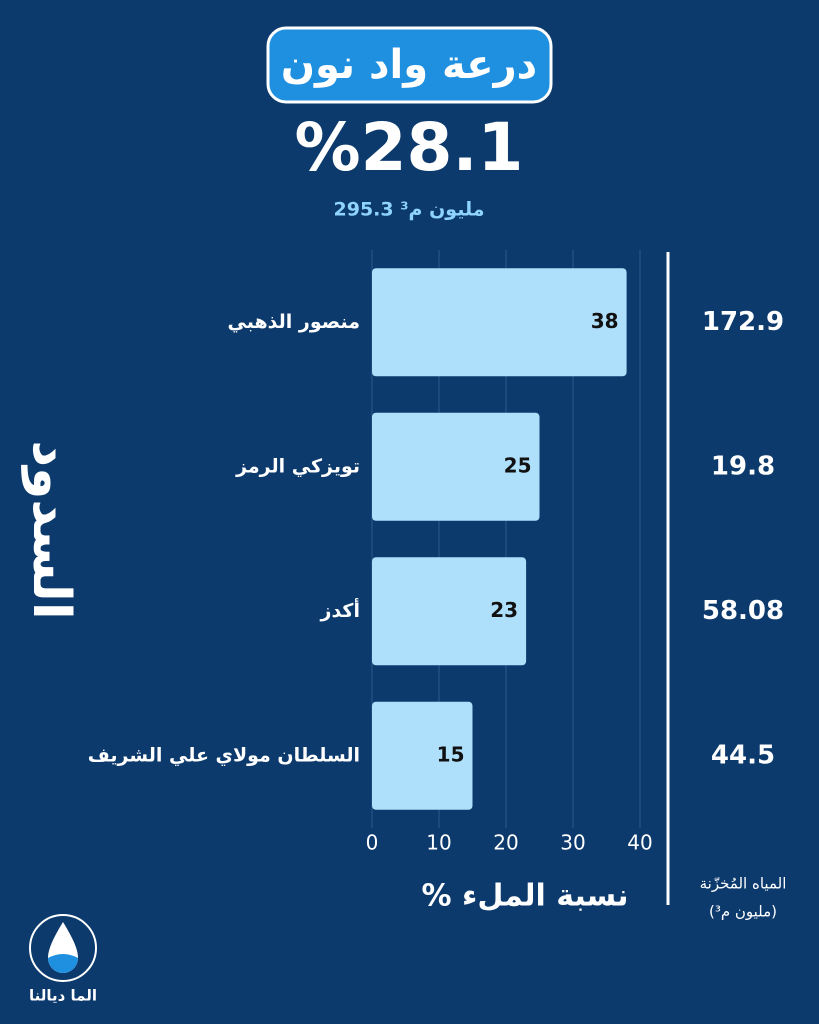 This screenshot has height=1024, width=819. What do you see at coordinates (297, 466) in the screenshot?
I see `category-label: تويزكي الرمز` at bounding box center [297, 466].